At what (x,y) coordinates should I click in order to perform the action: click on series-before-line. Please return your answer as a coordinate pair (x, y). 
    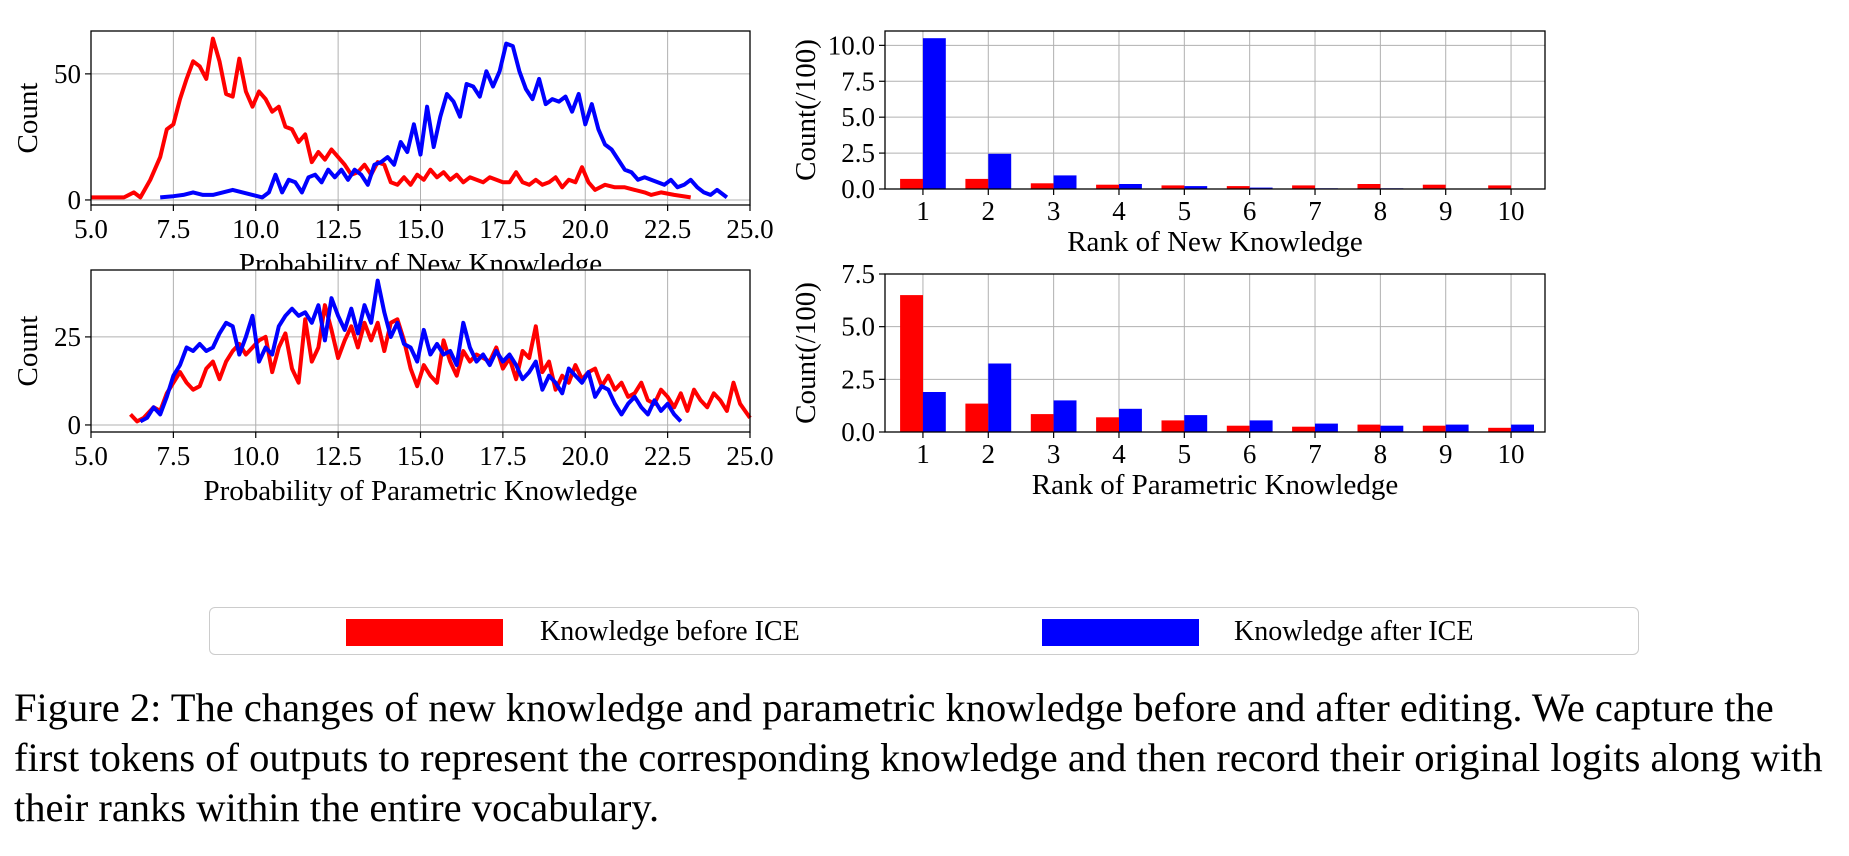
    Looking at the image, I should click on (391, 118).